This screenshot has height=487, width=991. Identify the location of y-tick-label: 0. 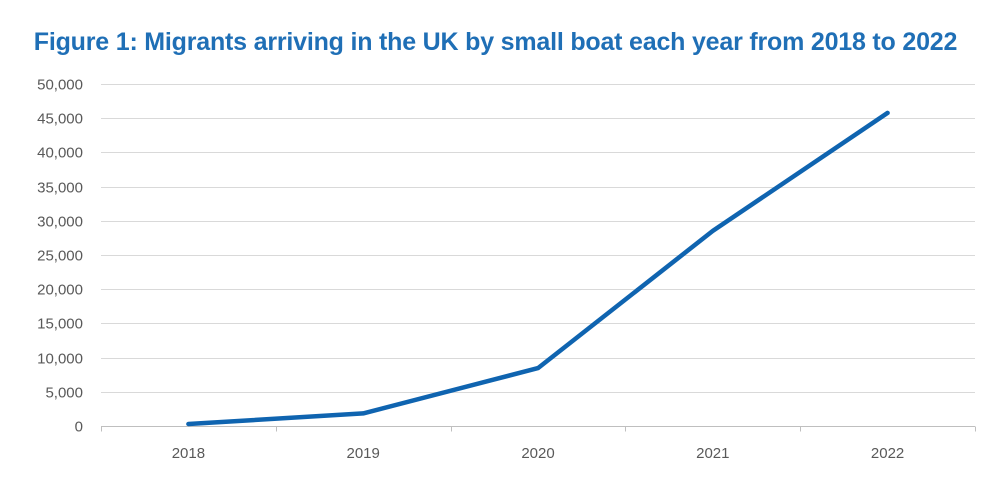
(79, 427).